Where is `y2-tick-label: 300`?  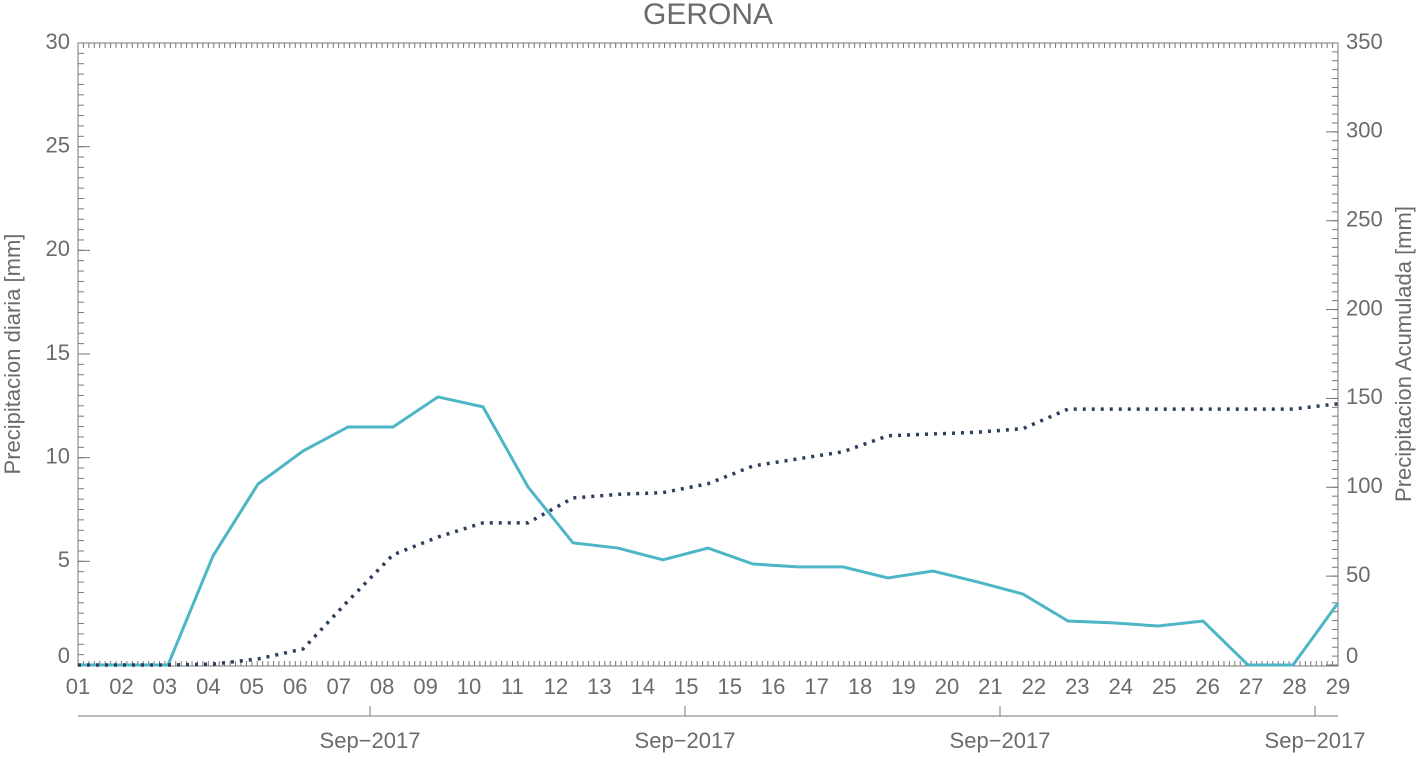
y2-tick-label: 300 is located at coordinates (1364, 130).